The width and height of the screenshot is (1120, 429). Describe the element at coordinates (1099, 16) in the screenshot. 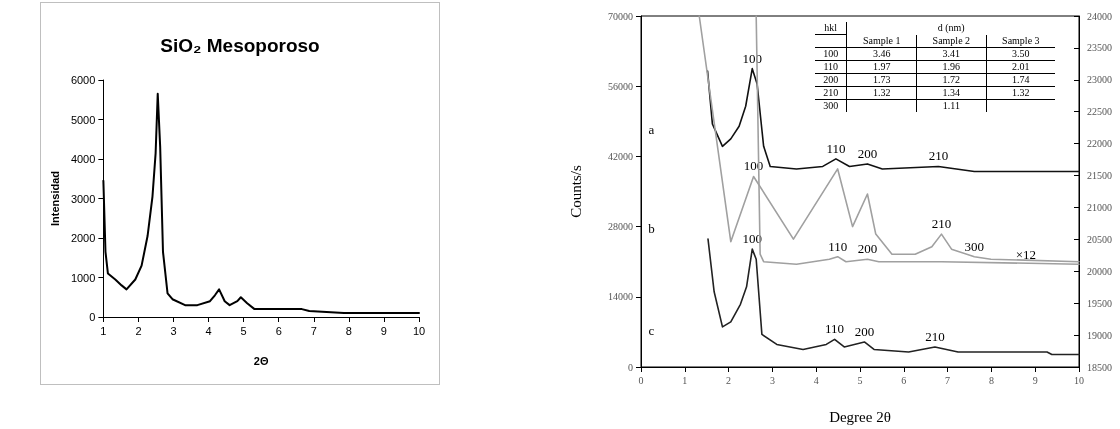

I see `y2-tick-label: 24000` at that location.